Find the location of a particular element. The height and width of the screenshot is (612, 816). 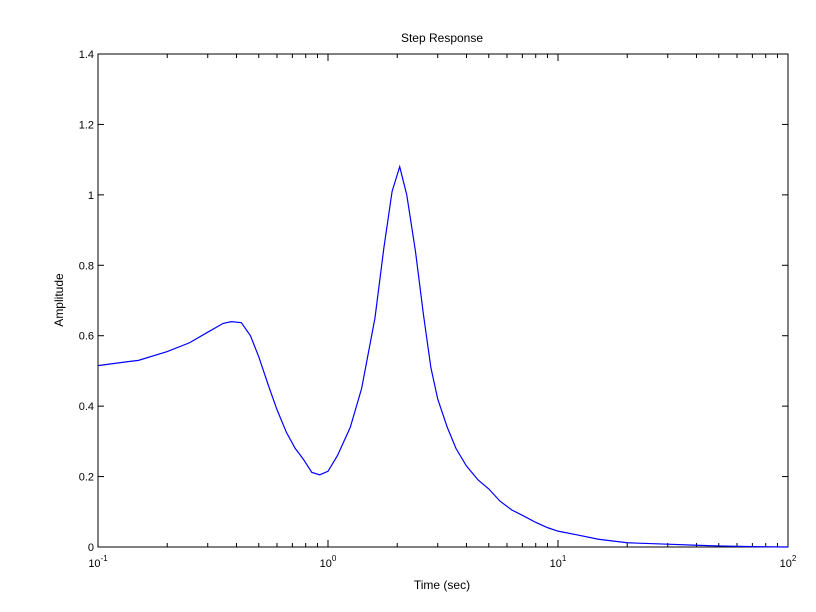

y-tick-label: 1 is located at coordinates (91, 196).